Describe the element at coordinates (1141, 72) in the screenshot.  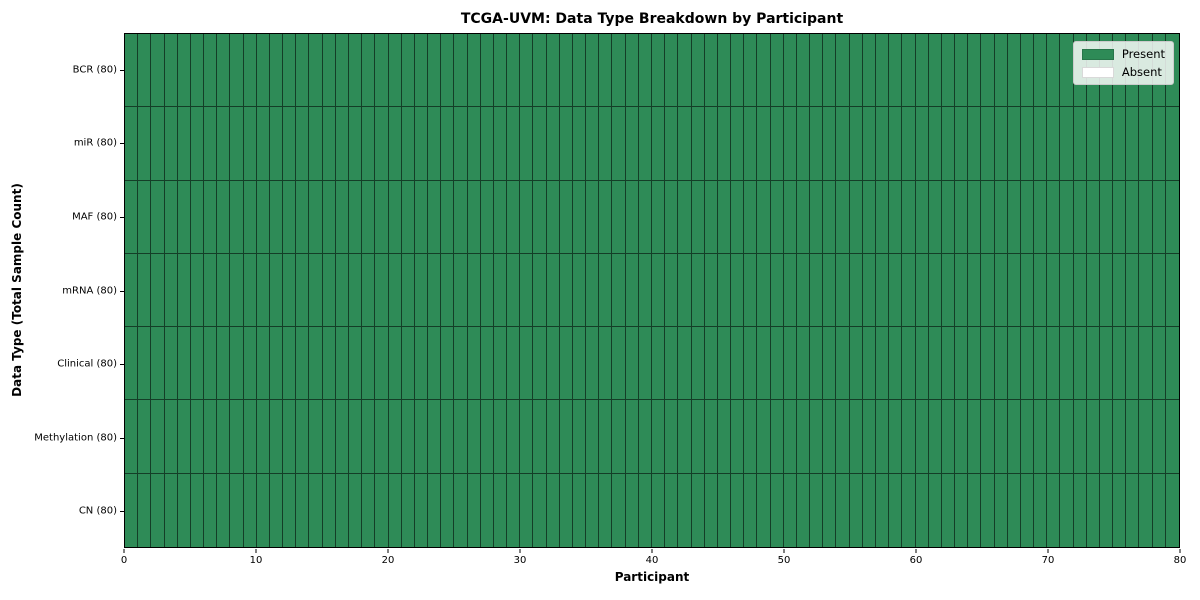
I see `legend-label: Absent` at that location.